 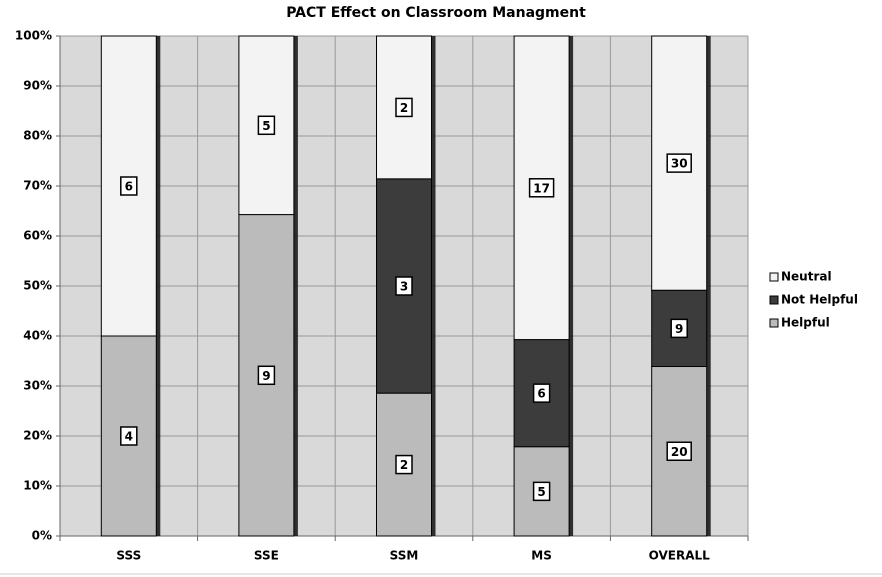 I want to click on y-tick-label: 50%, so click(x=37, y=286).